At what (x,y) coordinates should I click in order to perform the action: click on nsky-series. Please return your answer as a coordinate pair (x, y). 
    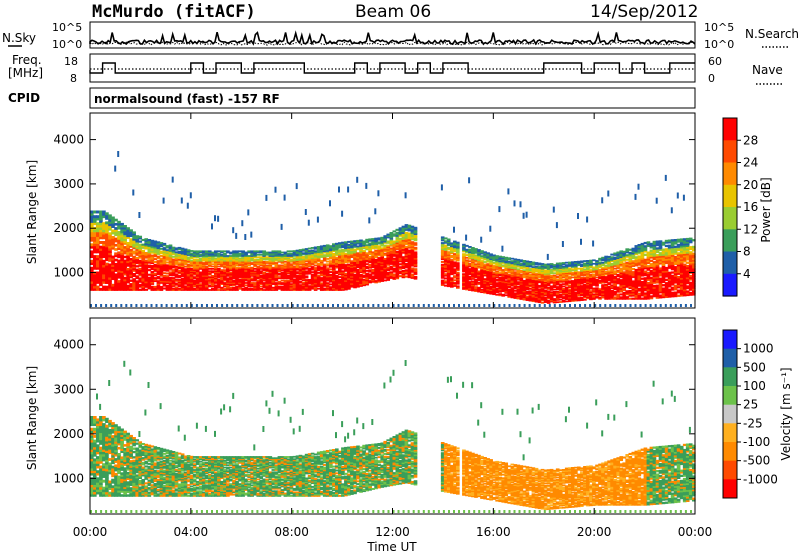
    Looking at the image, I should click on (392, 38).